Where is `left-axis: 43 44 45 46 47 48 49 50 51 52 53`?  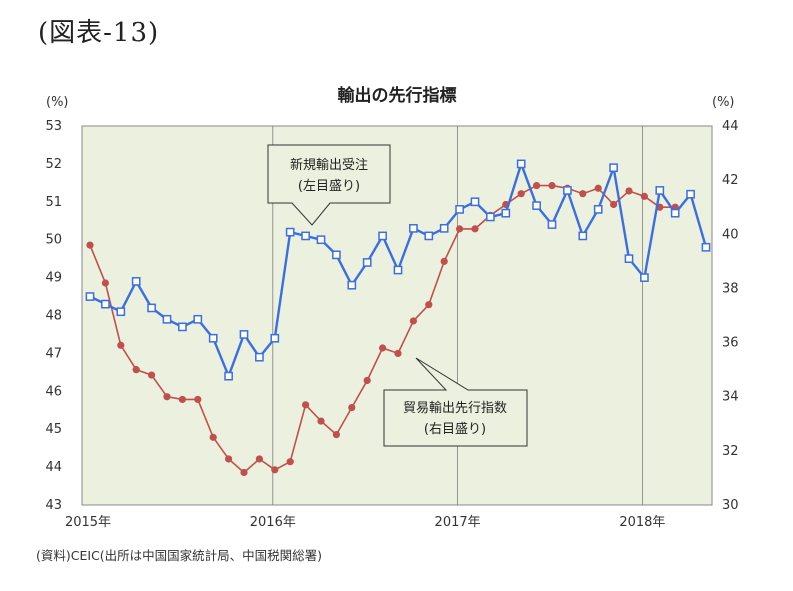
left-axis: 43 44 45 46 47 48 49 50 51 52 53 is located at coordinates (53, 316).